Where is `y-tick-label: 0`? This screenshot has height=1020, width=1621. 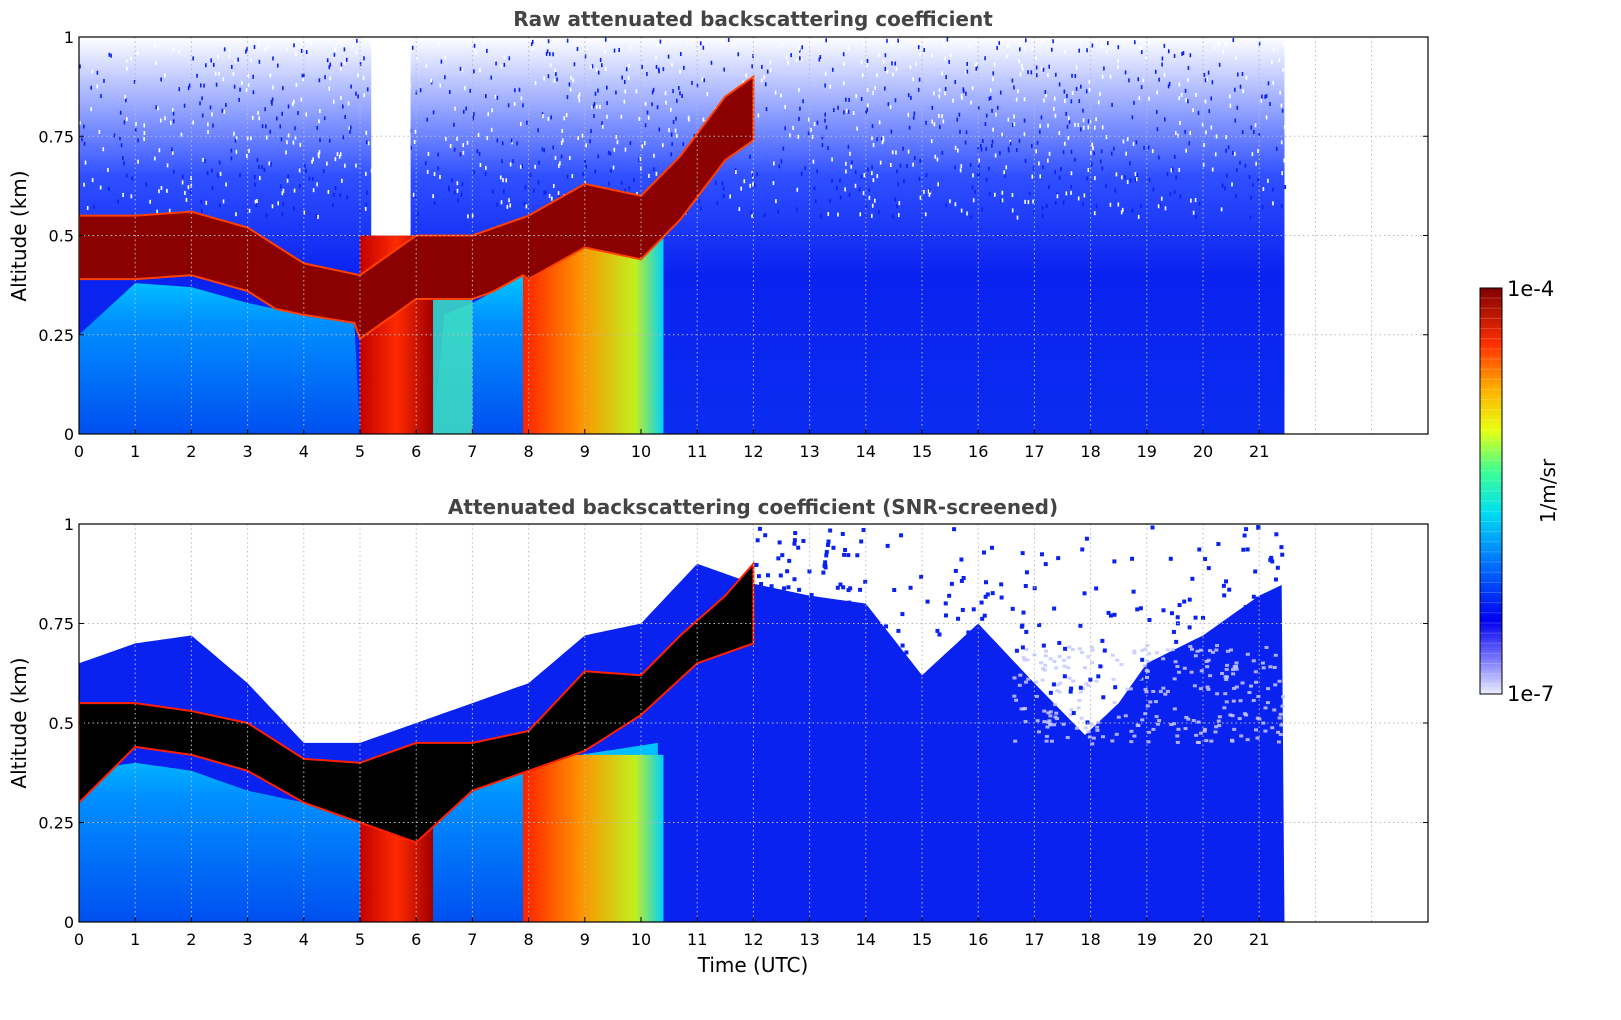
y-tick-label: 0 is located at coordinates (69, 922).